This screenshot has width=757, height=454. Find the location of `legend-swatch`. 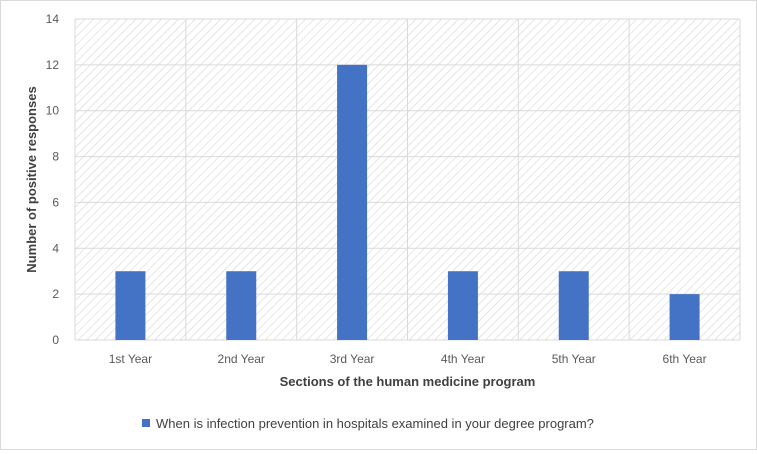

legend-swatch is located at coordinates (146, 423).